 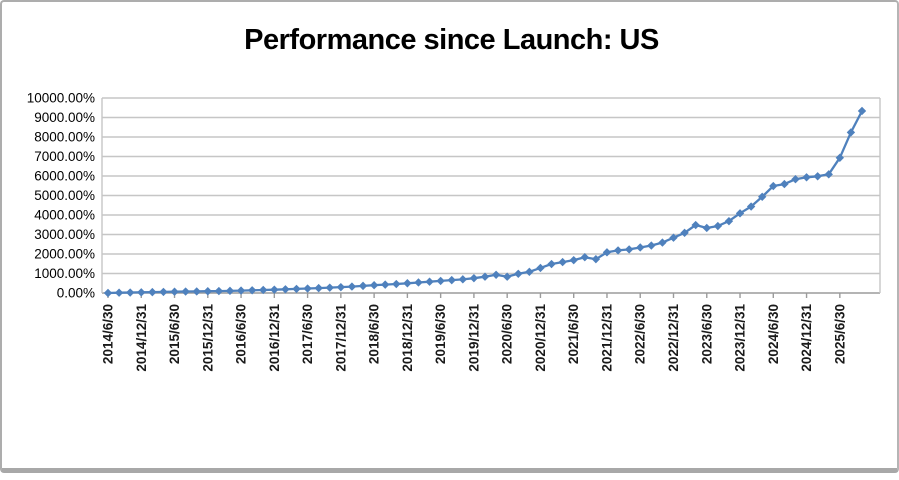 I want to click on x-axis-tick-label: 2016/12/31, so click(x=274, y=338).